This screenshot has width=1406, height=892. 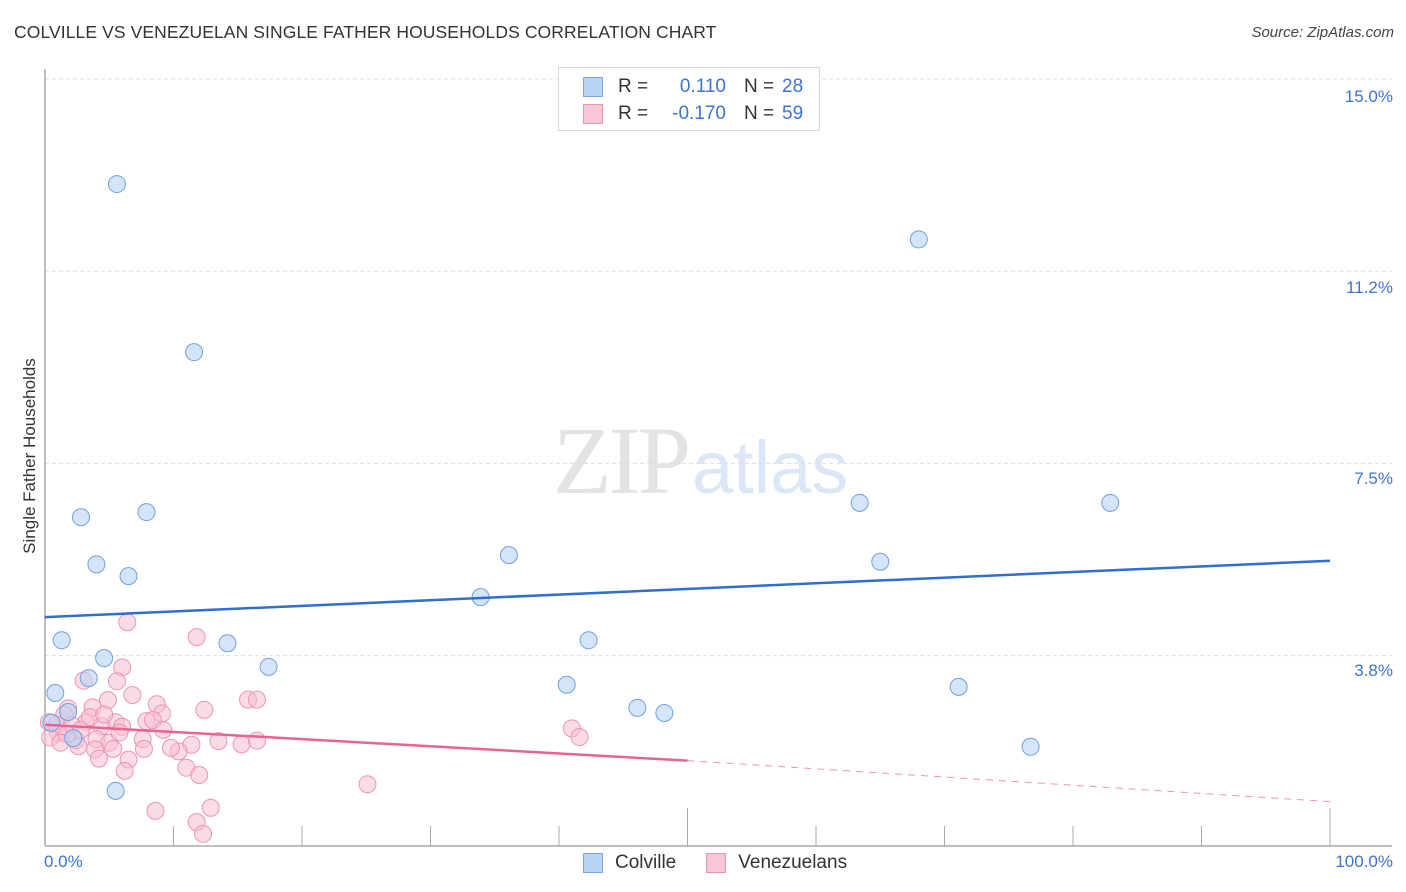 I want to click on legend-item-colville: Colville, so click(x=629, y=863).